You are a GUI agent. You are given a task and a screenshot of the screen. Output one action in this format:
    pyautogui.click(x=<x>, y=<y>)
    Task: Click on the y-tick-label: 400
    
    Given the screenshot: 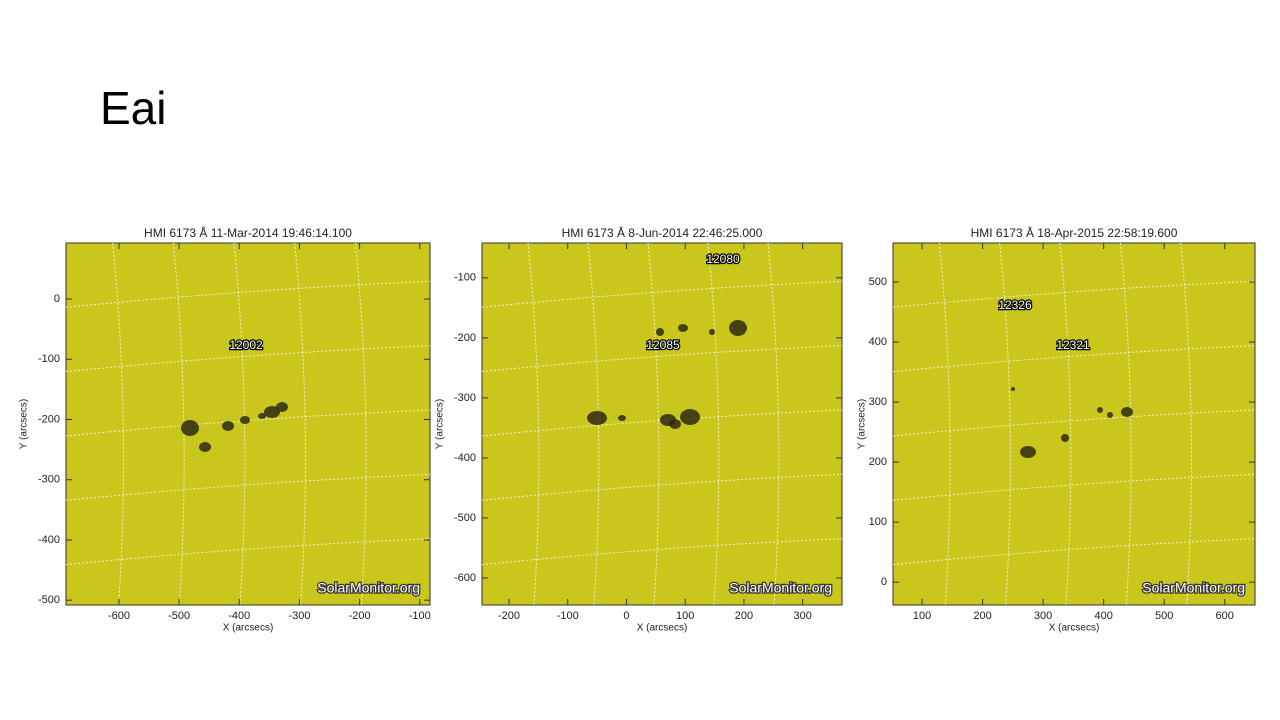 What is the action you would take?
    pyautogui.click(x=878, y=342)
    